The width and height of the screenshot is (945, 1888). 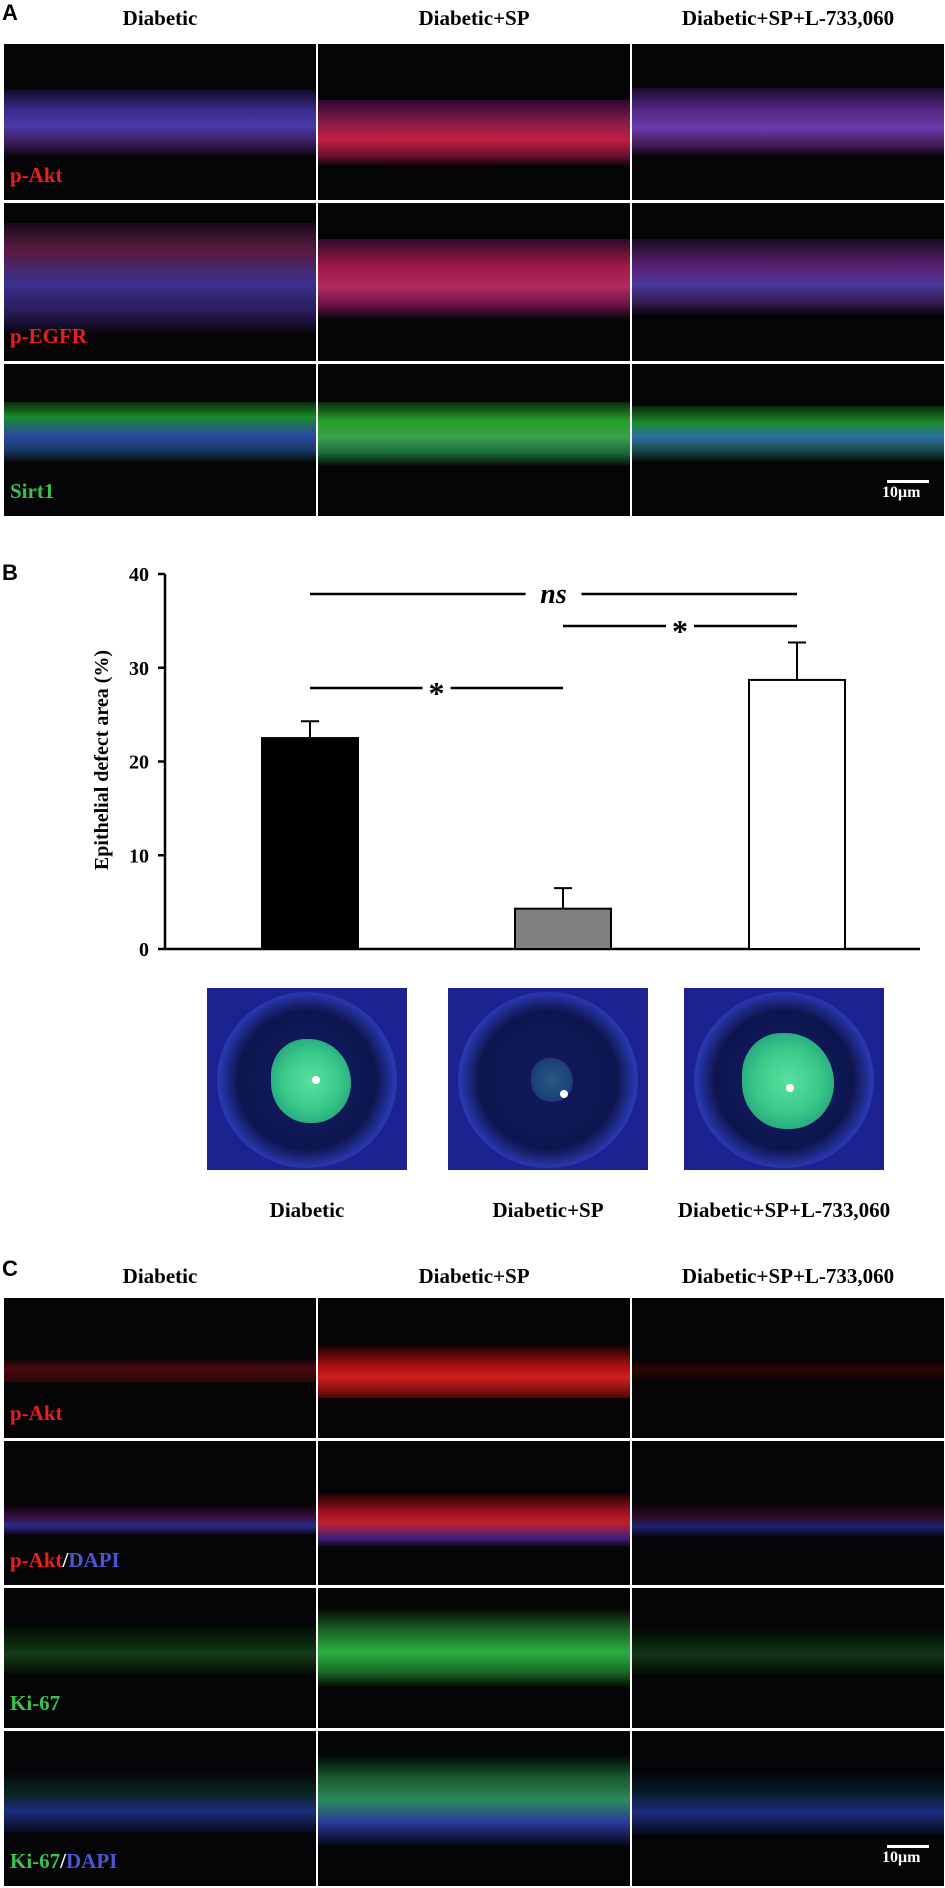 What do you see at coordinates (160, 122) in the screenshot?
I see `panel-a-micrograph-pakt-diabetic: p-Akt` at bounding box center [160, 122].